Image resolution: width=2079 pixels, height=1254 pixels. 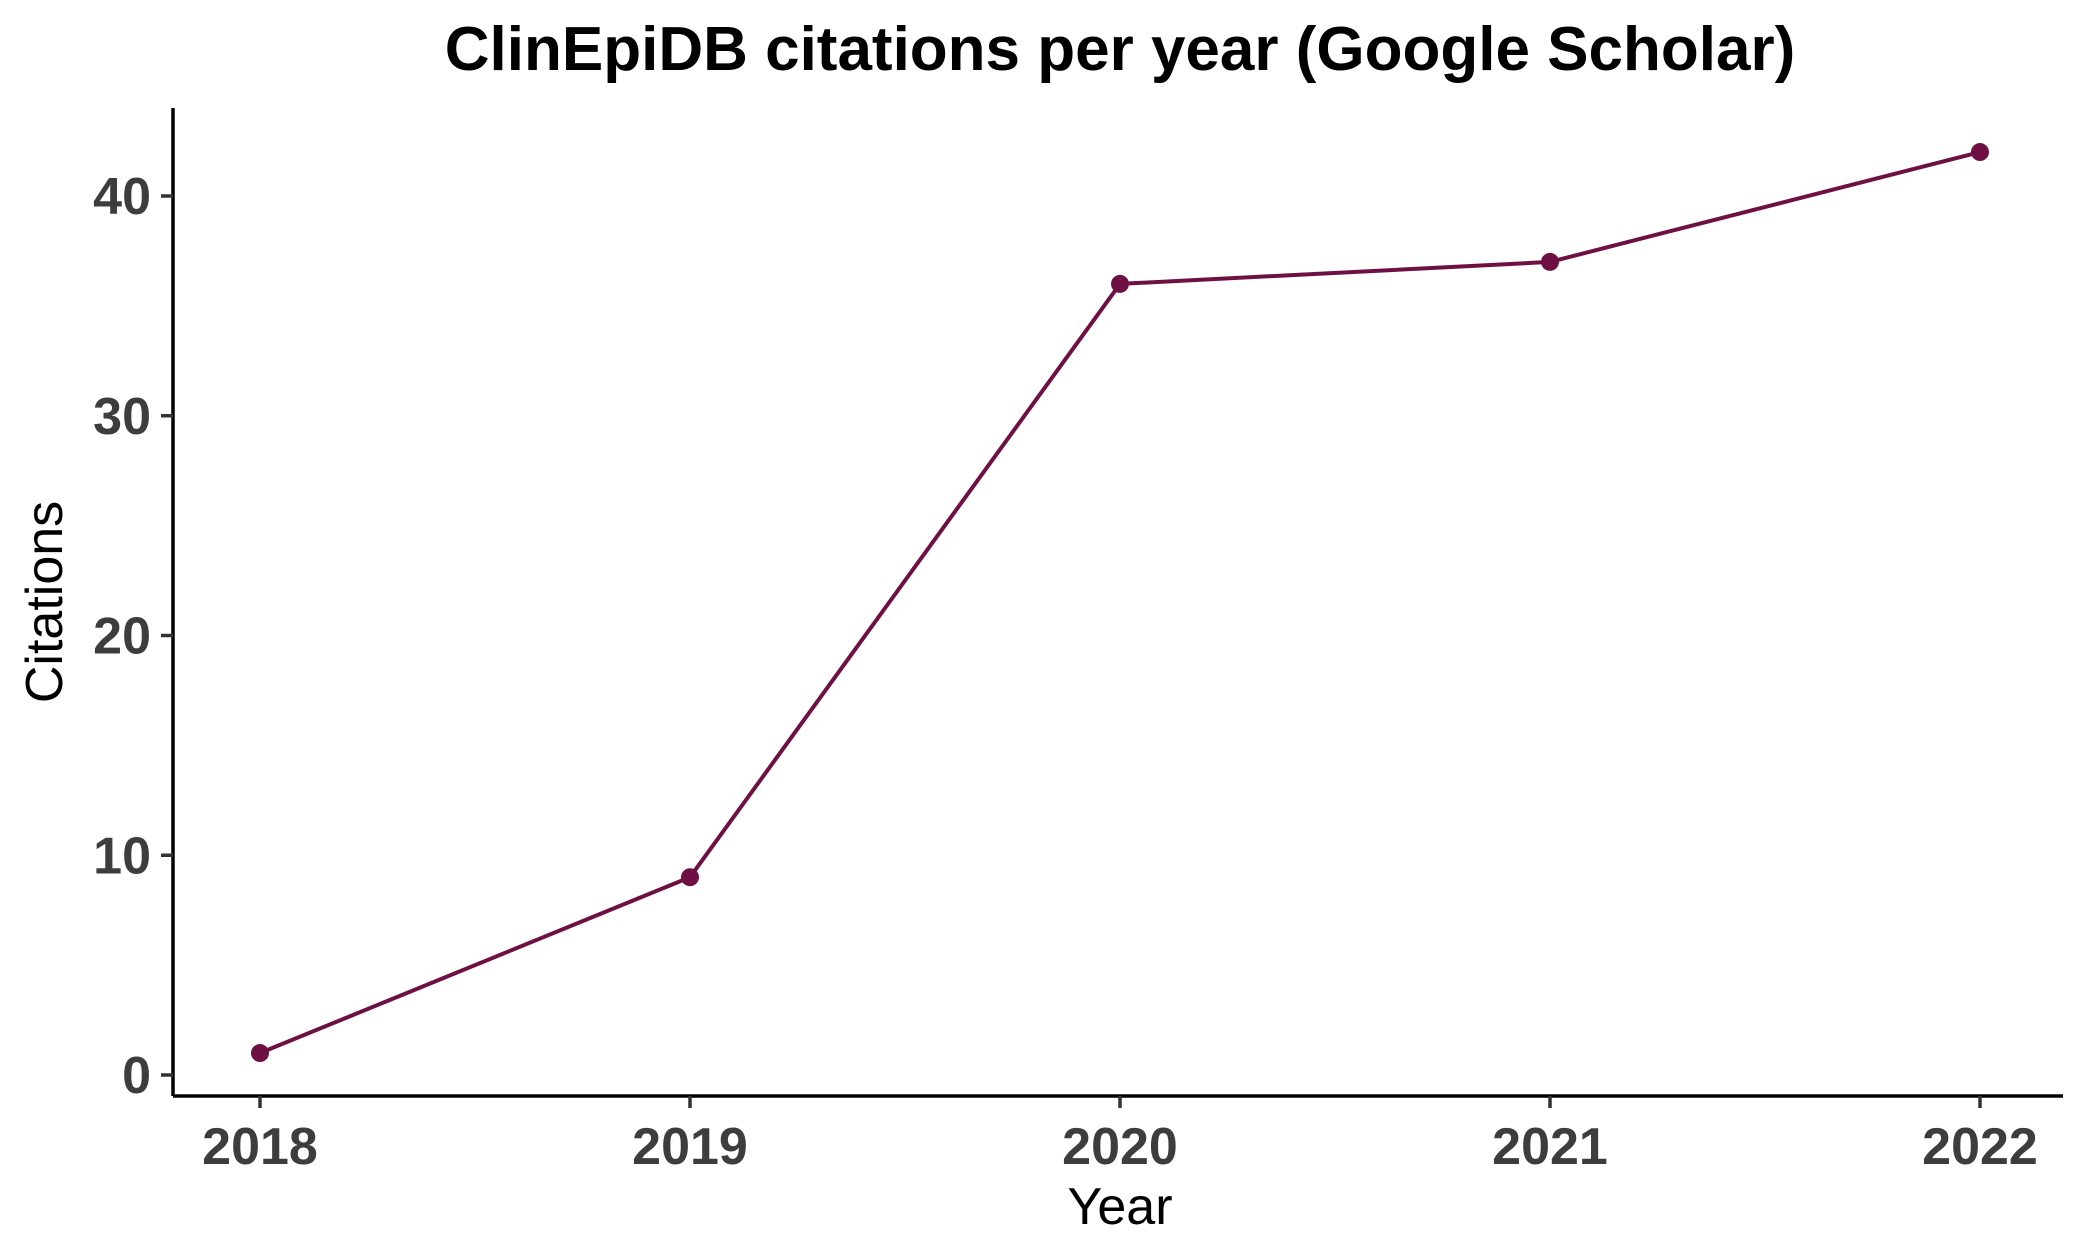 I want to click on x-axis-ticks: 2018 2019 2020 2021 2022, so click(x=1120, y=1136).